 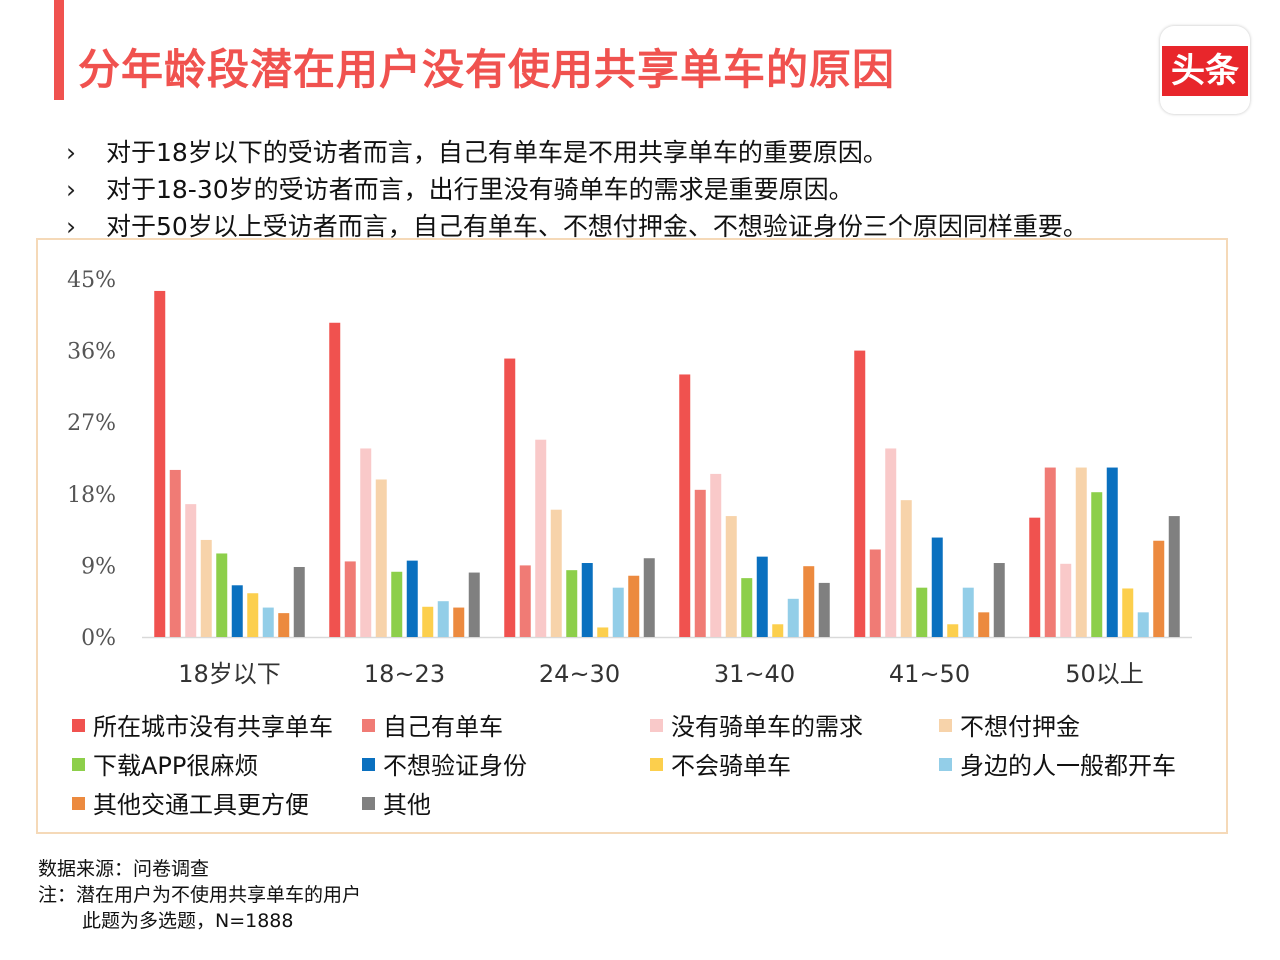 I want to click on legend-item: 其他交通工具更方便, so click(x=190, y=805).